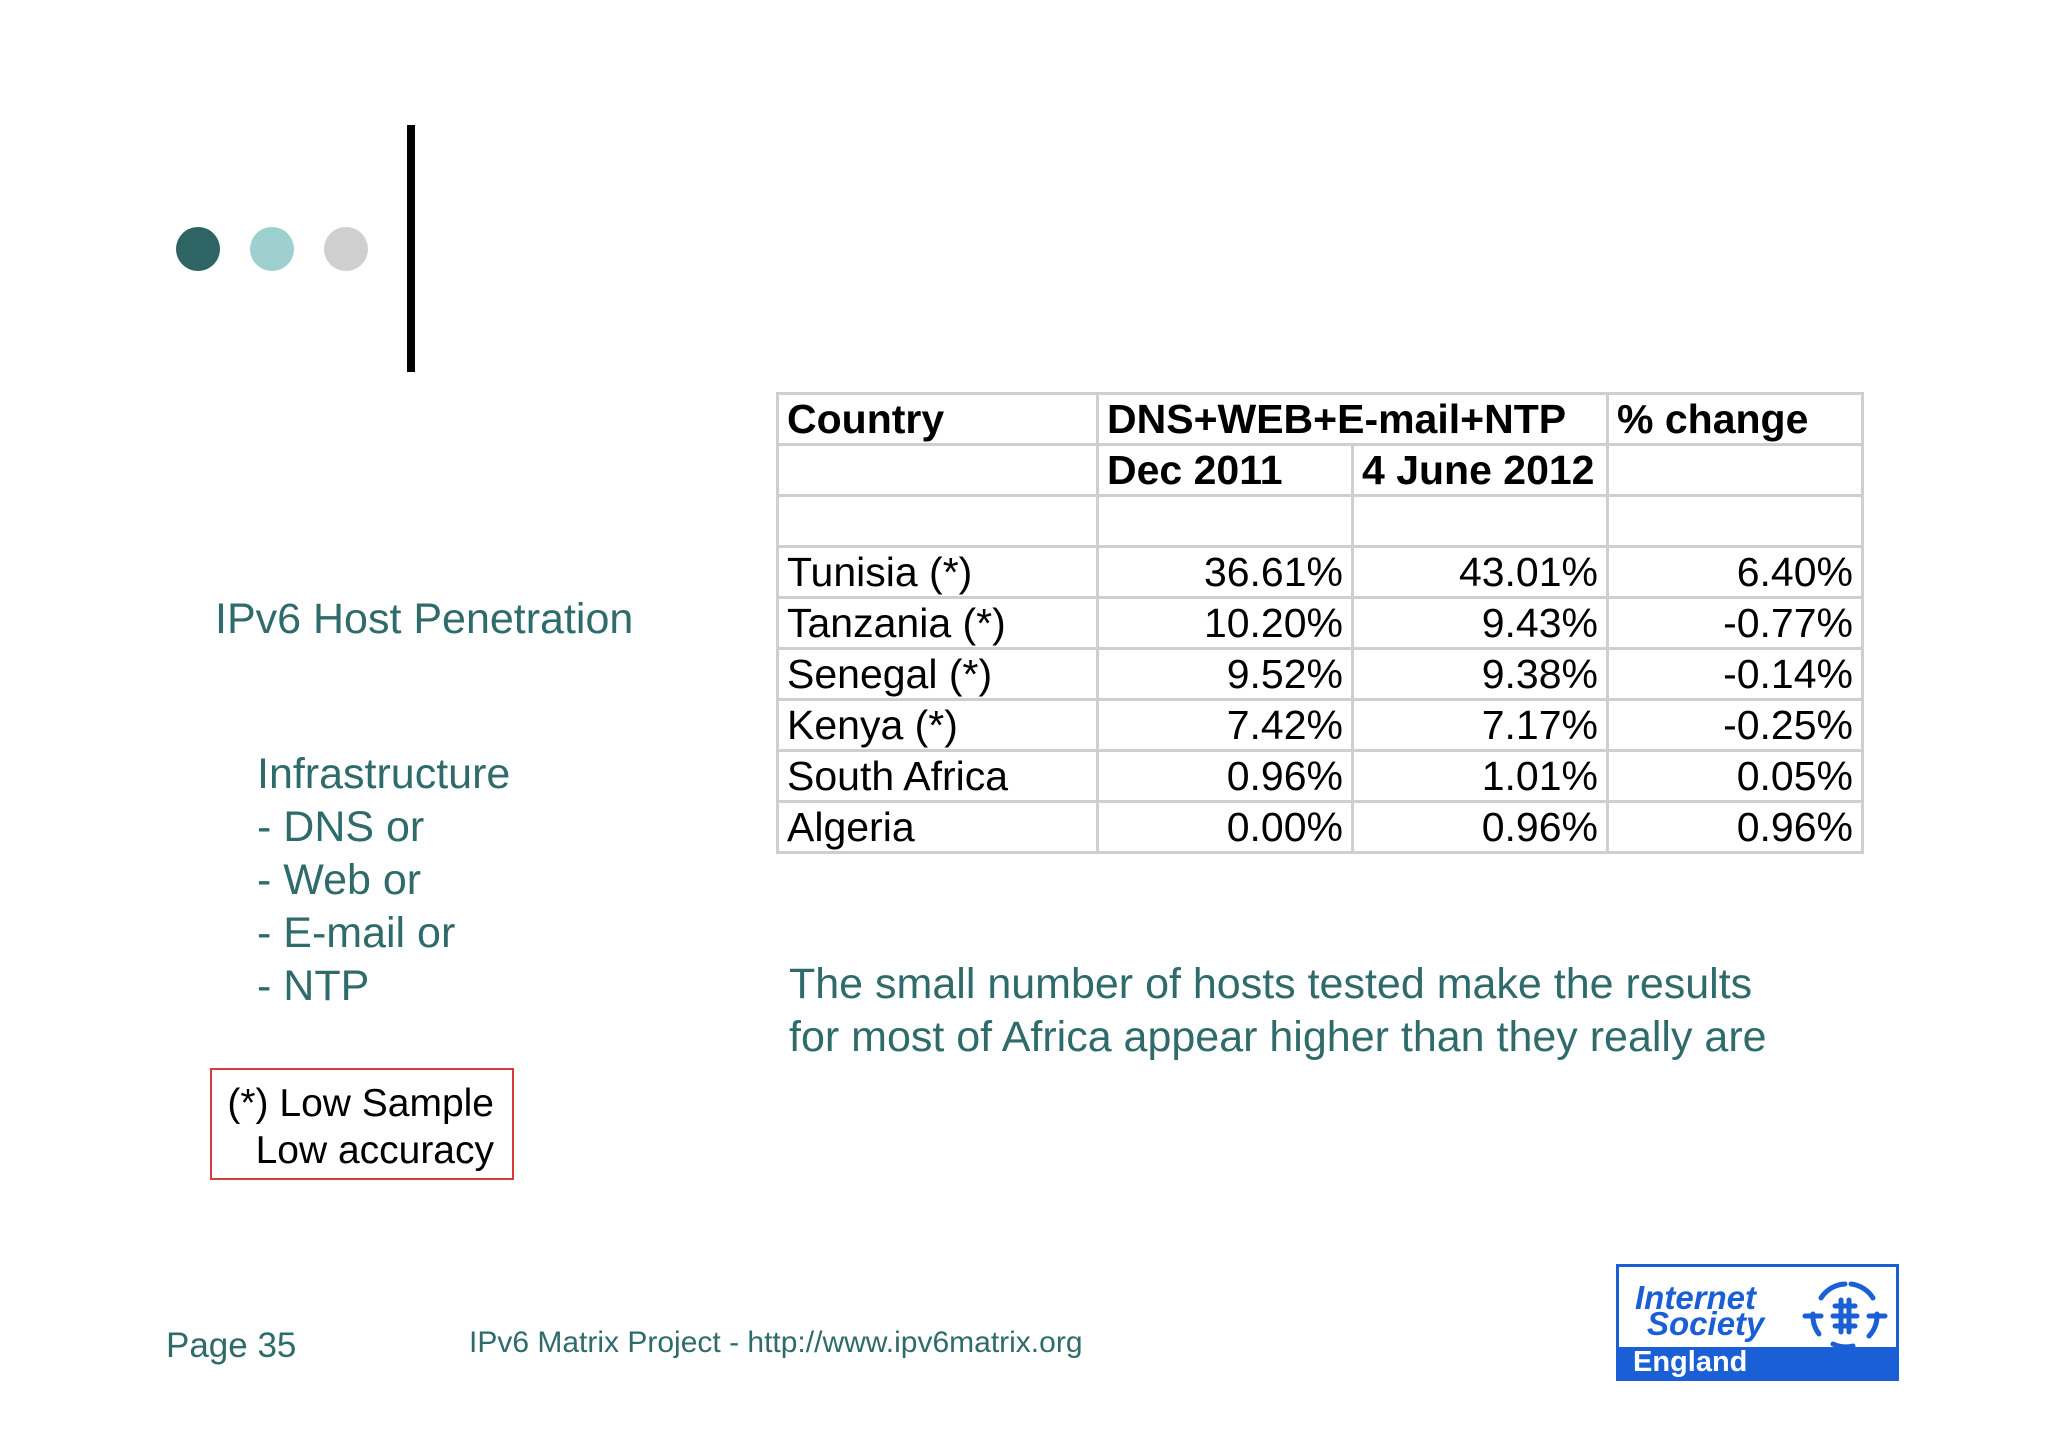  I want to click on june-2012-cell: 43.01%, so click(1480, 572).